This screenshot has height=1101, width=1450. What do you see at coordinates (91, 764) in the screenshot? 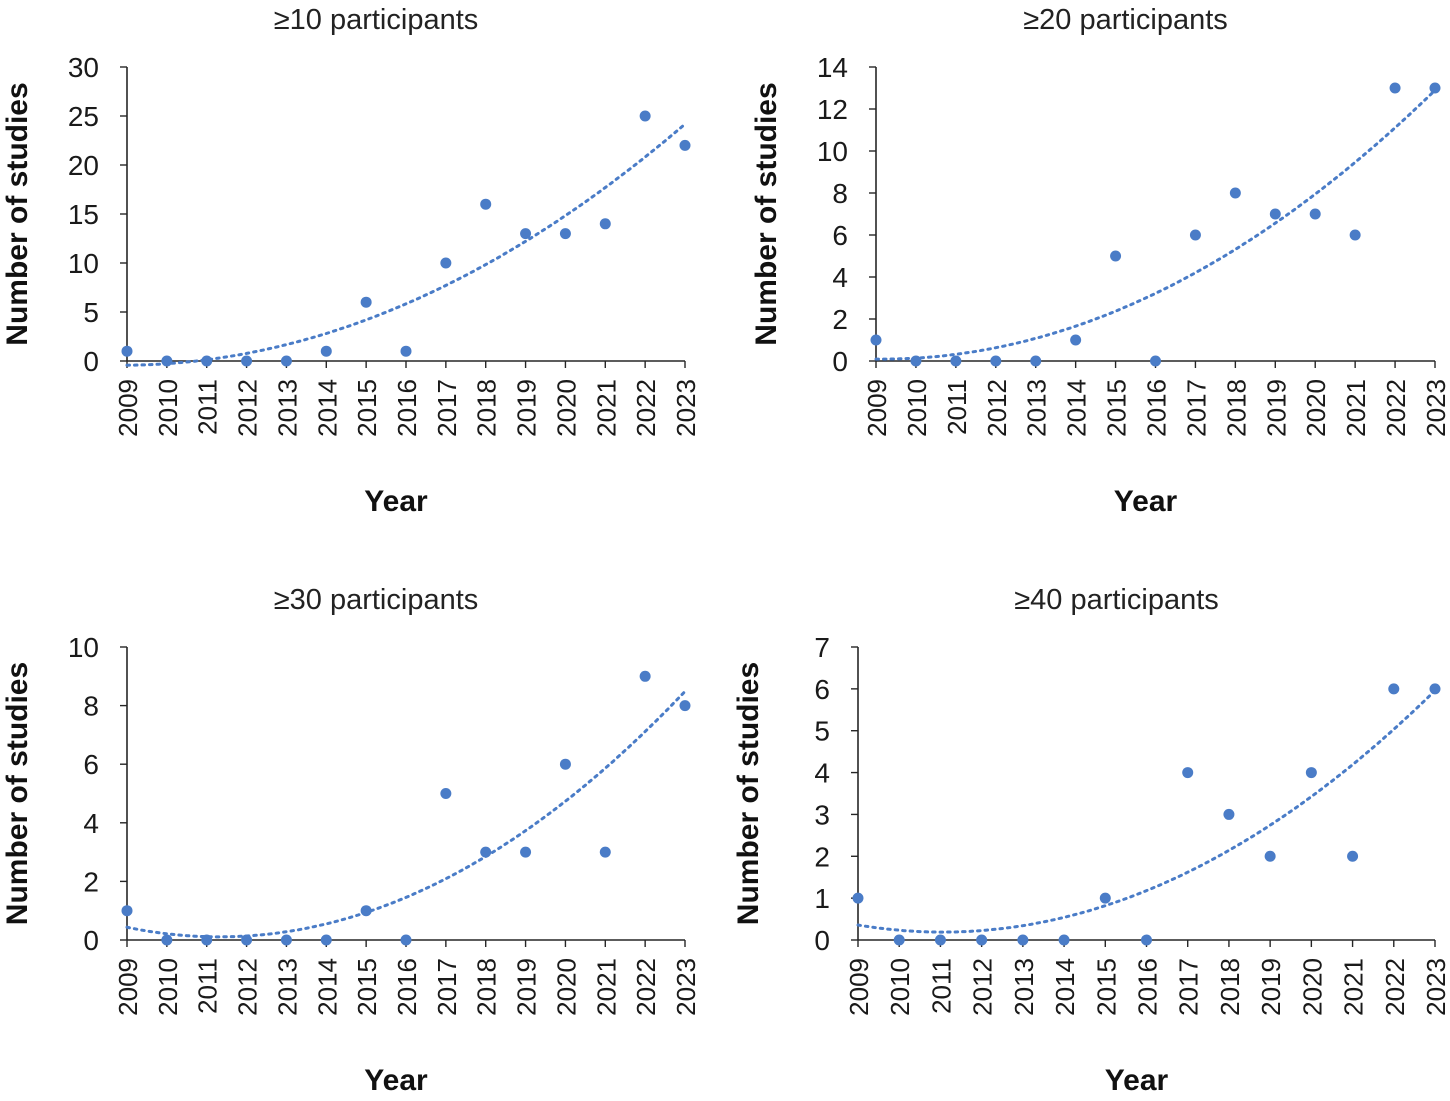
I see `y-tick-label: 6` at bounding box center [91, 764].